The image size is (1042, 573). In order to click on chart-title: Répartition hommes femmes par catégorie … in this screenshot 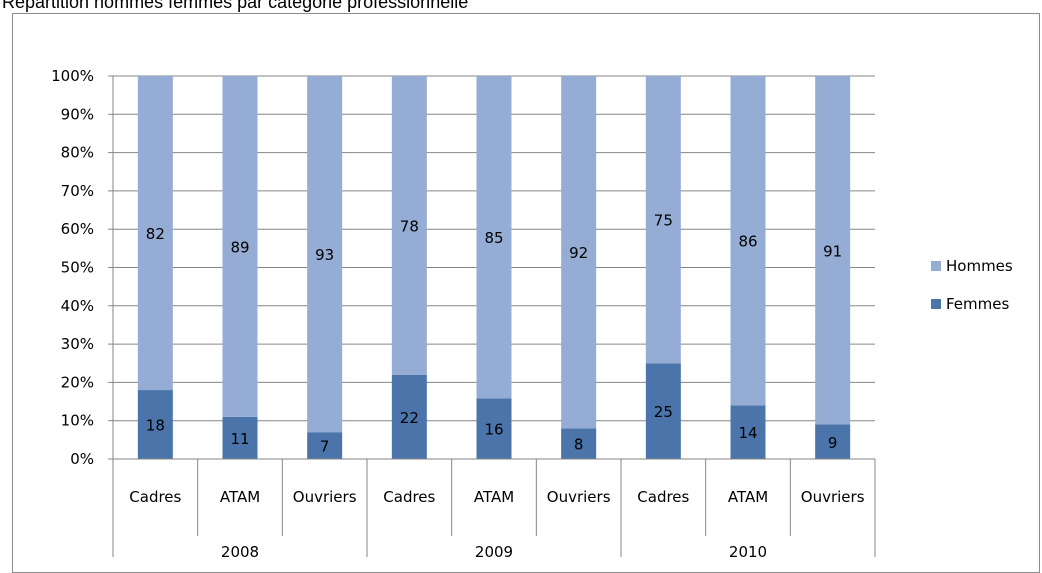, I will do `click(235, 6)`.